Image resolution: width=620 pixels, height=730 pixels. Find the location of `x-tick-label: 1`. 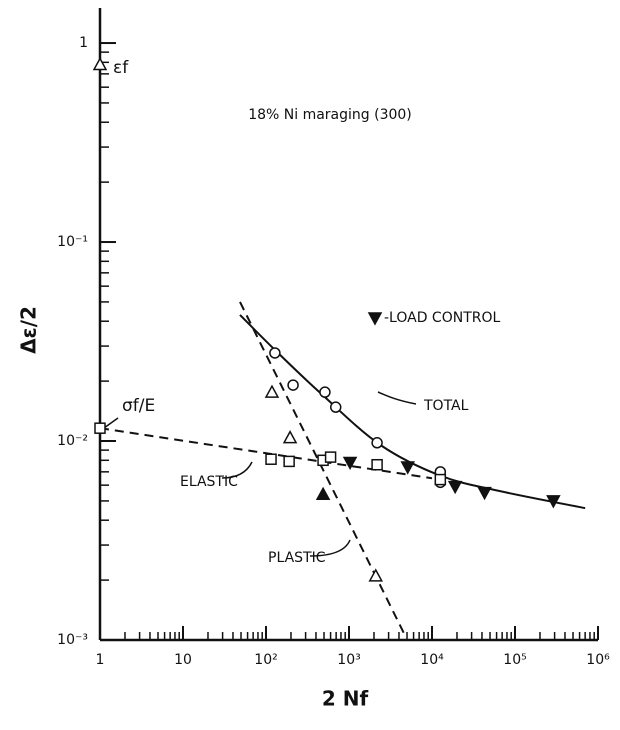

x-tick-label: 1 is located at coordinates (100, 660).